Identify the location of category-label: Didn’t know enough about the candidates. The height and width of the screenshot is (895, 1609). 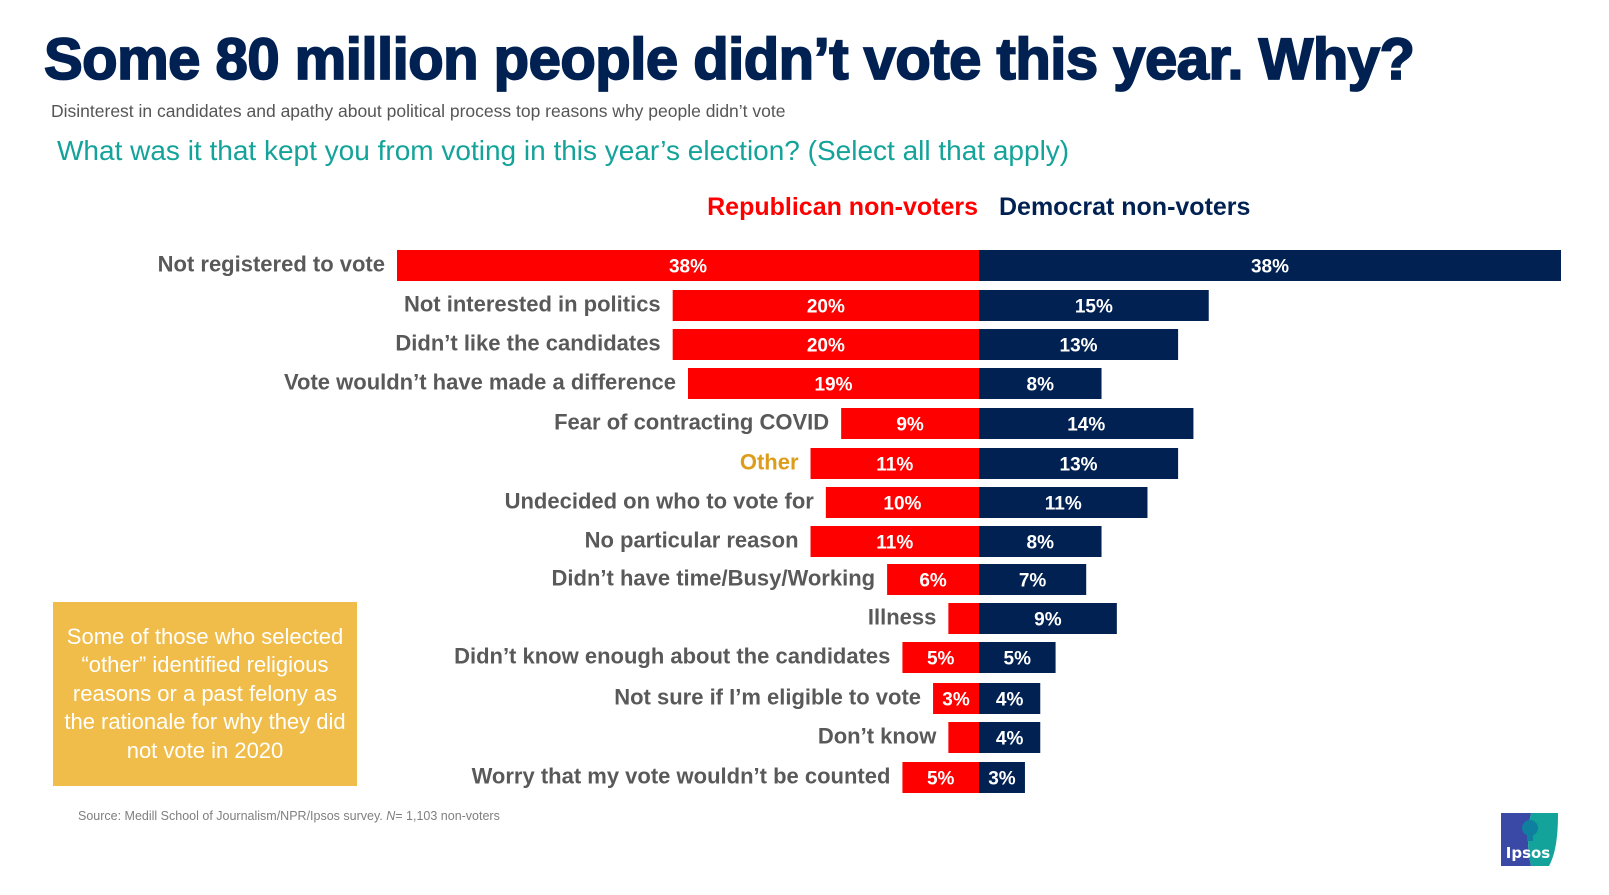
(672, 656).